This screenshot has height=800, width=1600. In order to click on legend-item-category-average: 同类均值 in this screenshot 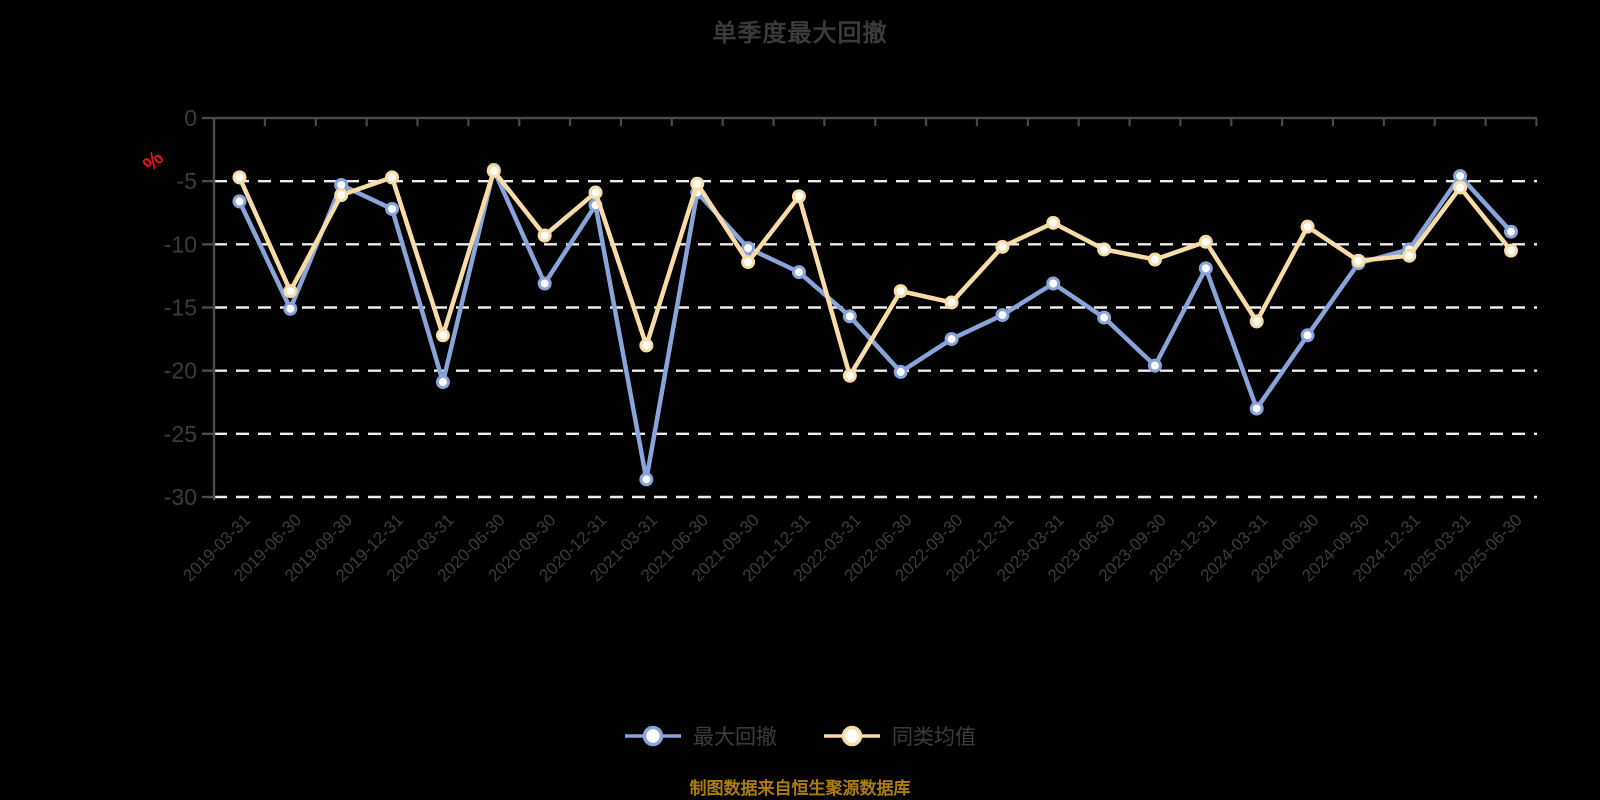, I will do `click(899, 736)`.